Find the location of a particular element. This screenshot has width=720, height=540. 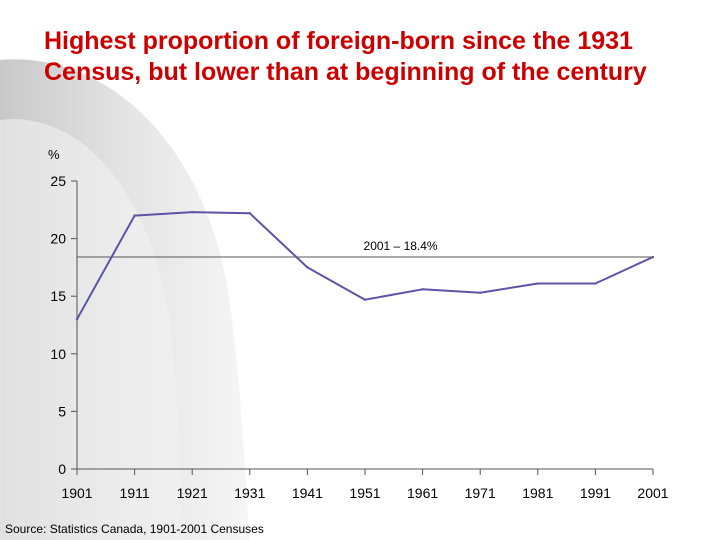

y-tick-label: 5 is located at coordinates (62, 411).